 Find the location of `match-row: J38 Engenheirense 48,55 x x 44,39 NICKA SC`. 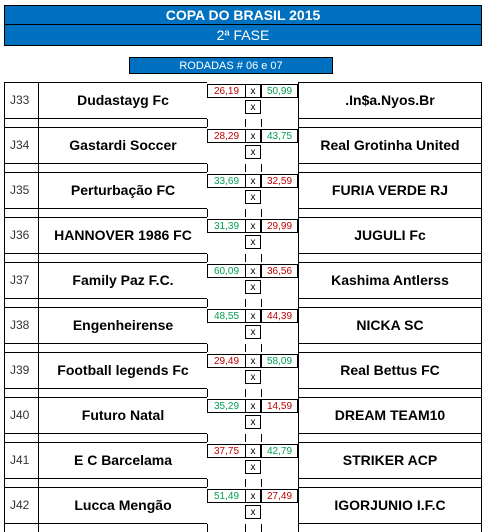

match-row: J38 Engenheirense 48,55 x x 44,39 NICKA SC is located at coordinates (243, 325).